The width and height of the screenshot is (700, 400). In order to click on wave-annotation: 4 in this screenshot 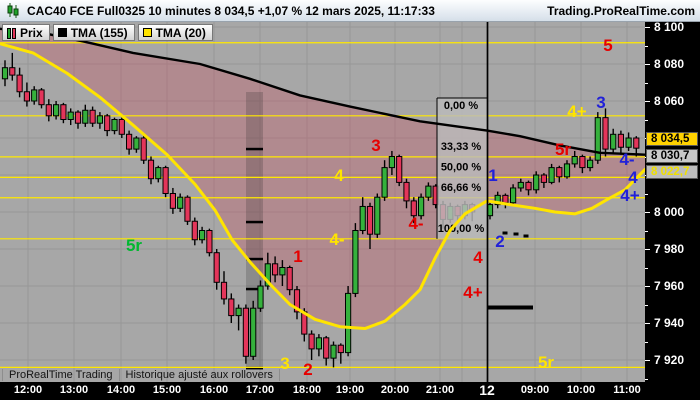, I will do `click(478, 257)`.